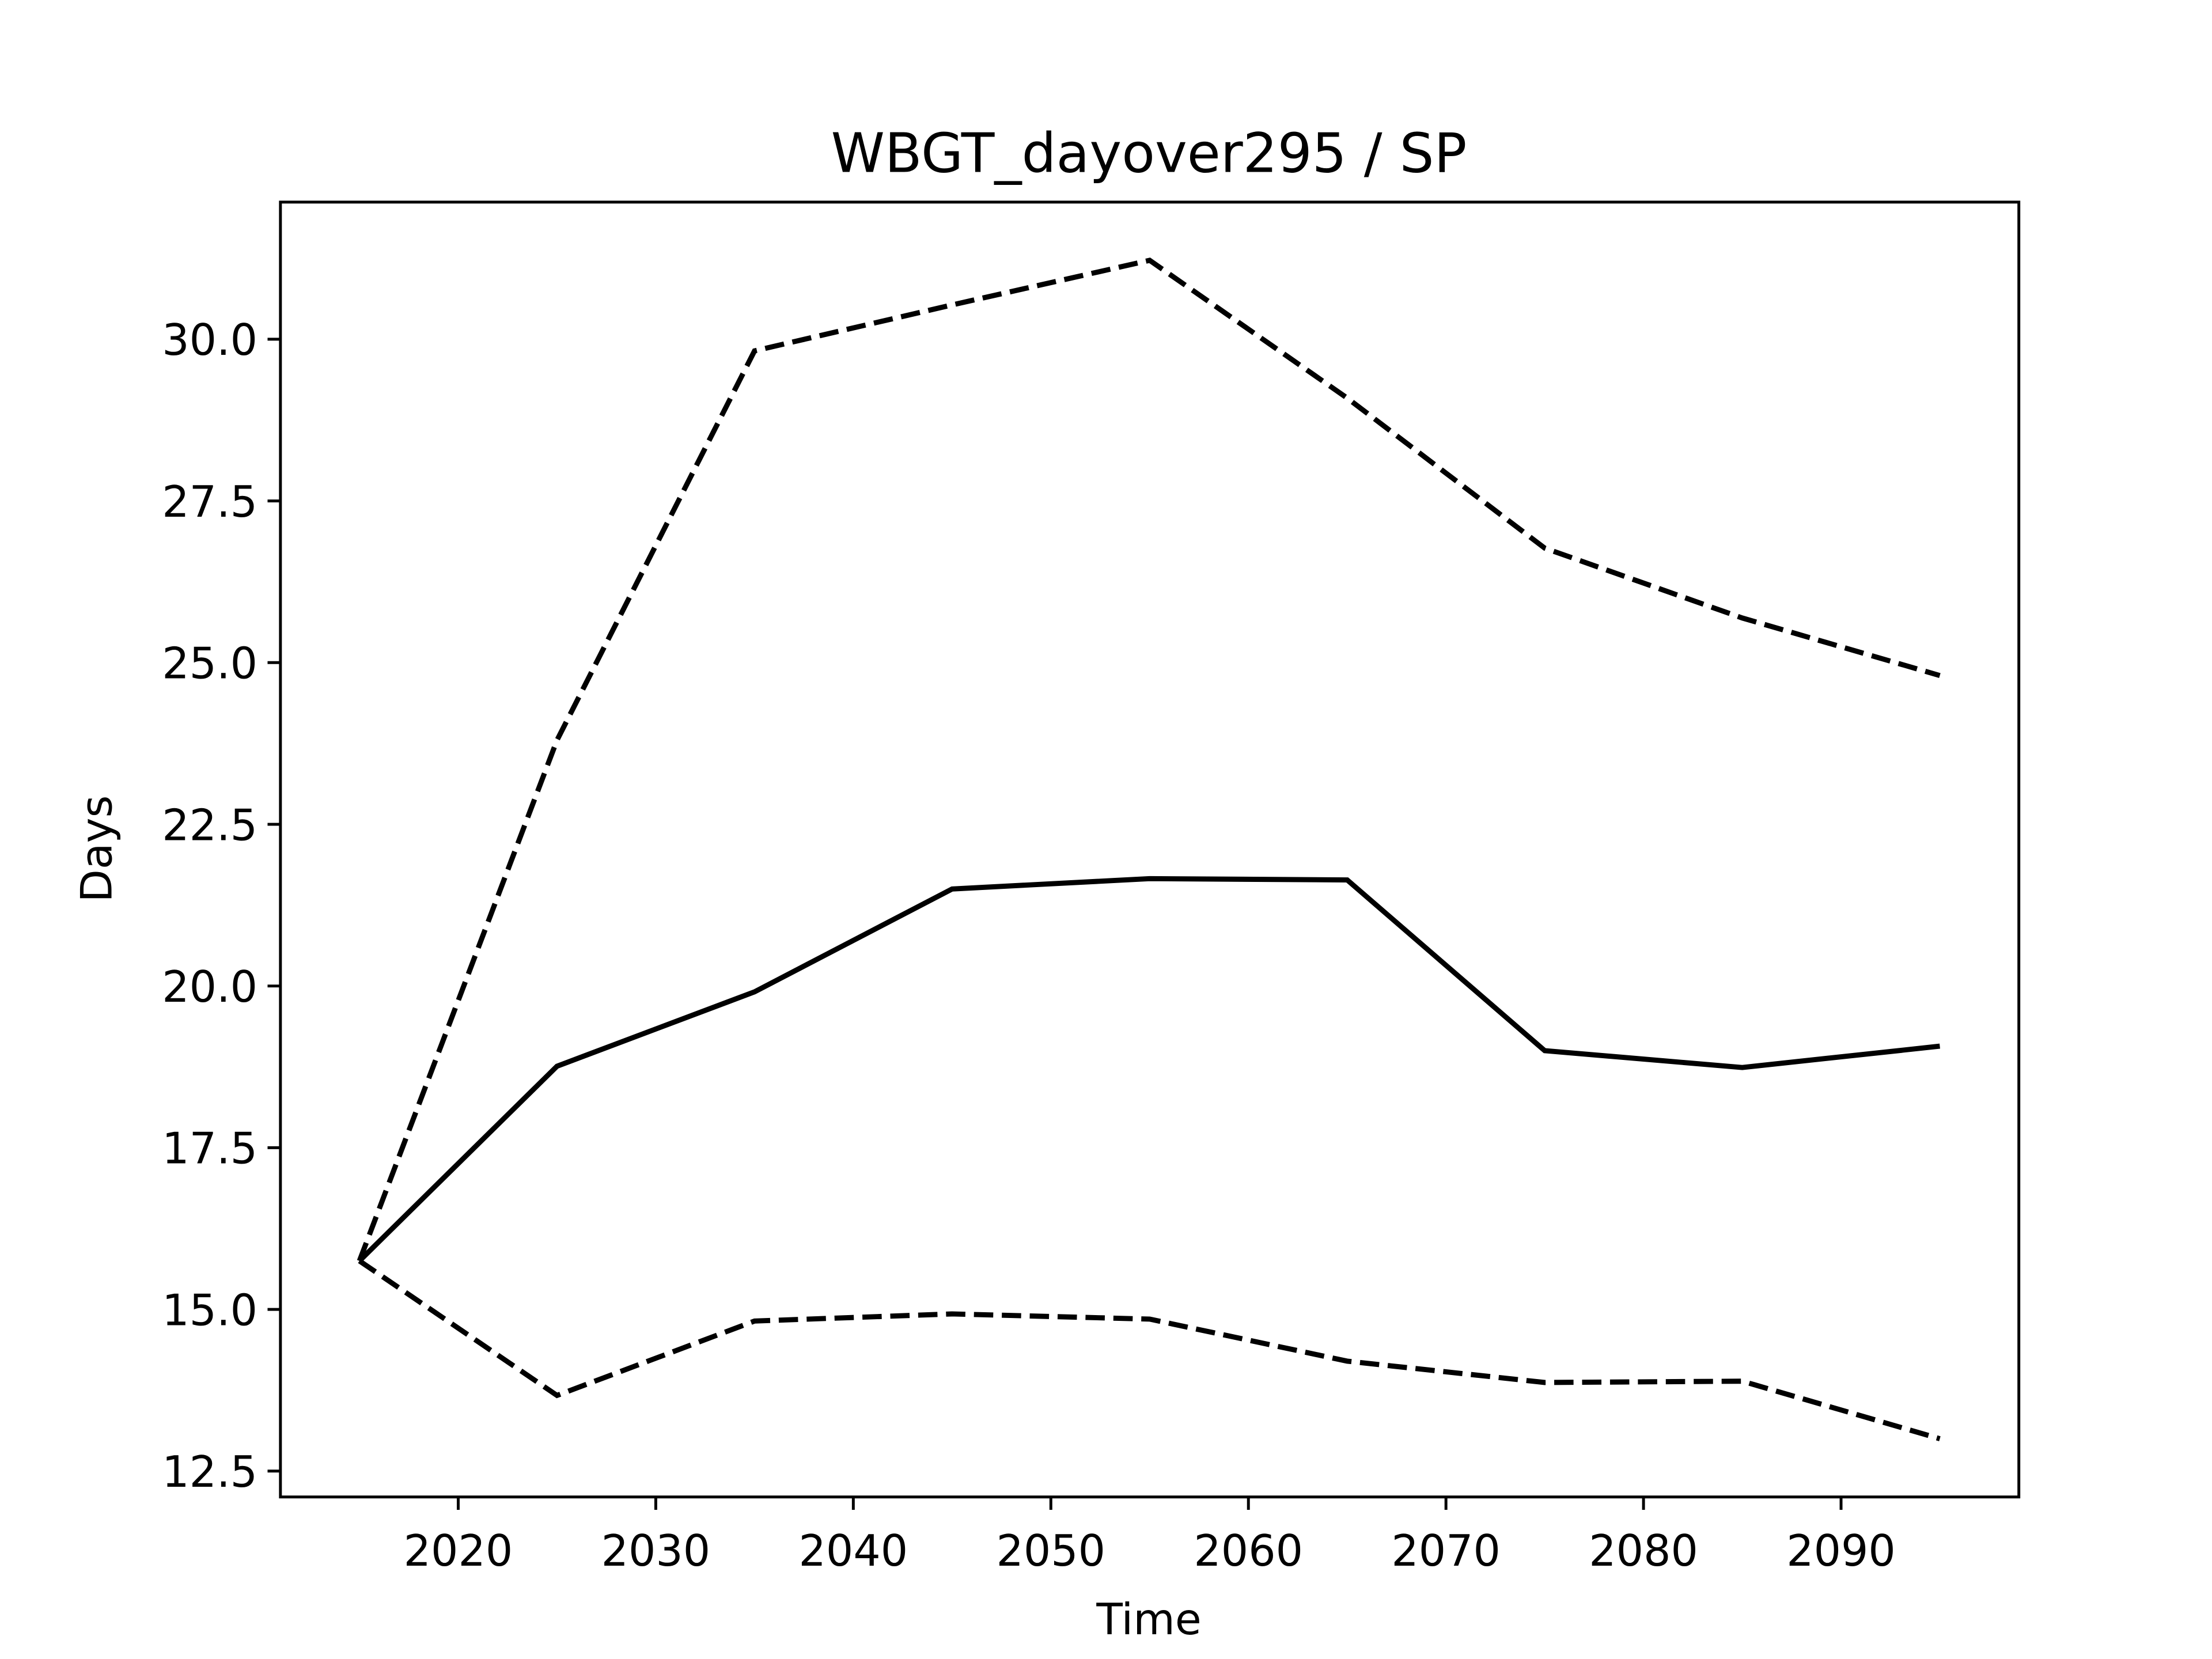 Image resolution: width=2212 pixels, height=1659 pixels. I want to click on x-tick-label: 2060, so click(1248, 1551).